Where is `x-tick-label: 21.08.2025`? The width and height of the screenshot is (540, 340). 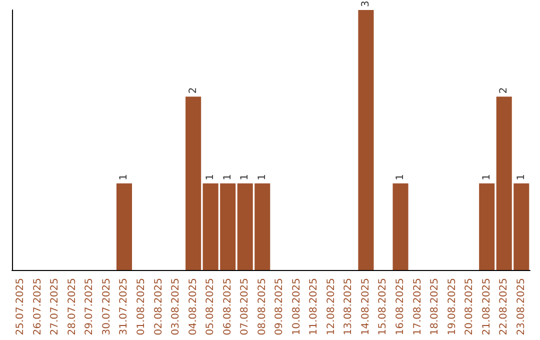
x-tick-label: 21.08.2025 is located at coordinates (486, 307).